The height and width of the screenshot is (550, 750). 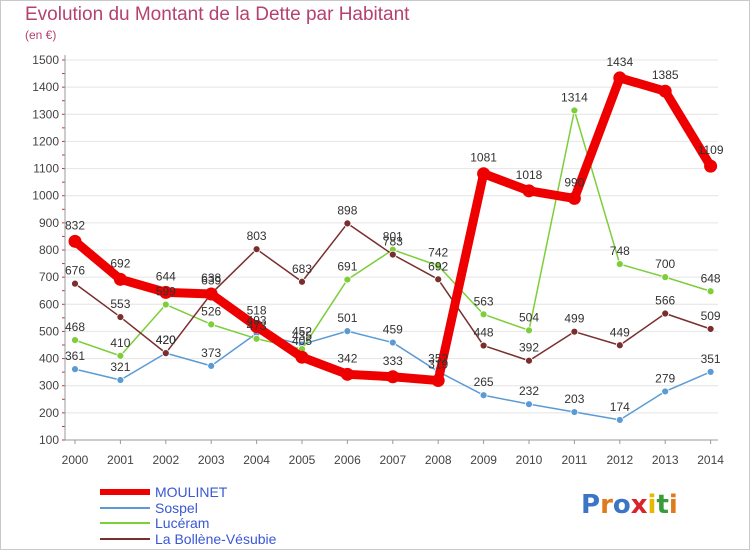 I want to click on data-label: 174, so click(x=620, y=407).